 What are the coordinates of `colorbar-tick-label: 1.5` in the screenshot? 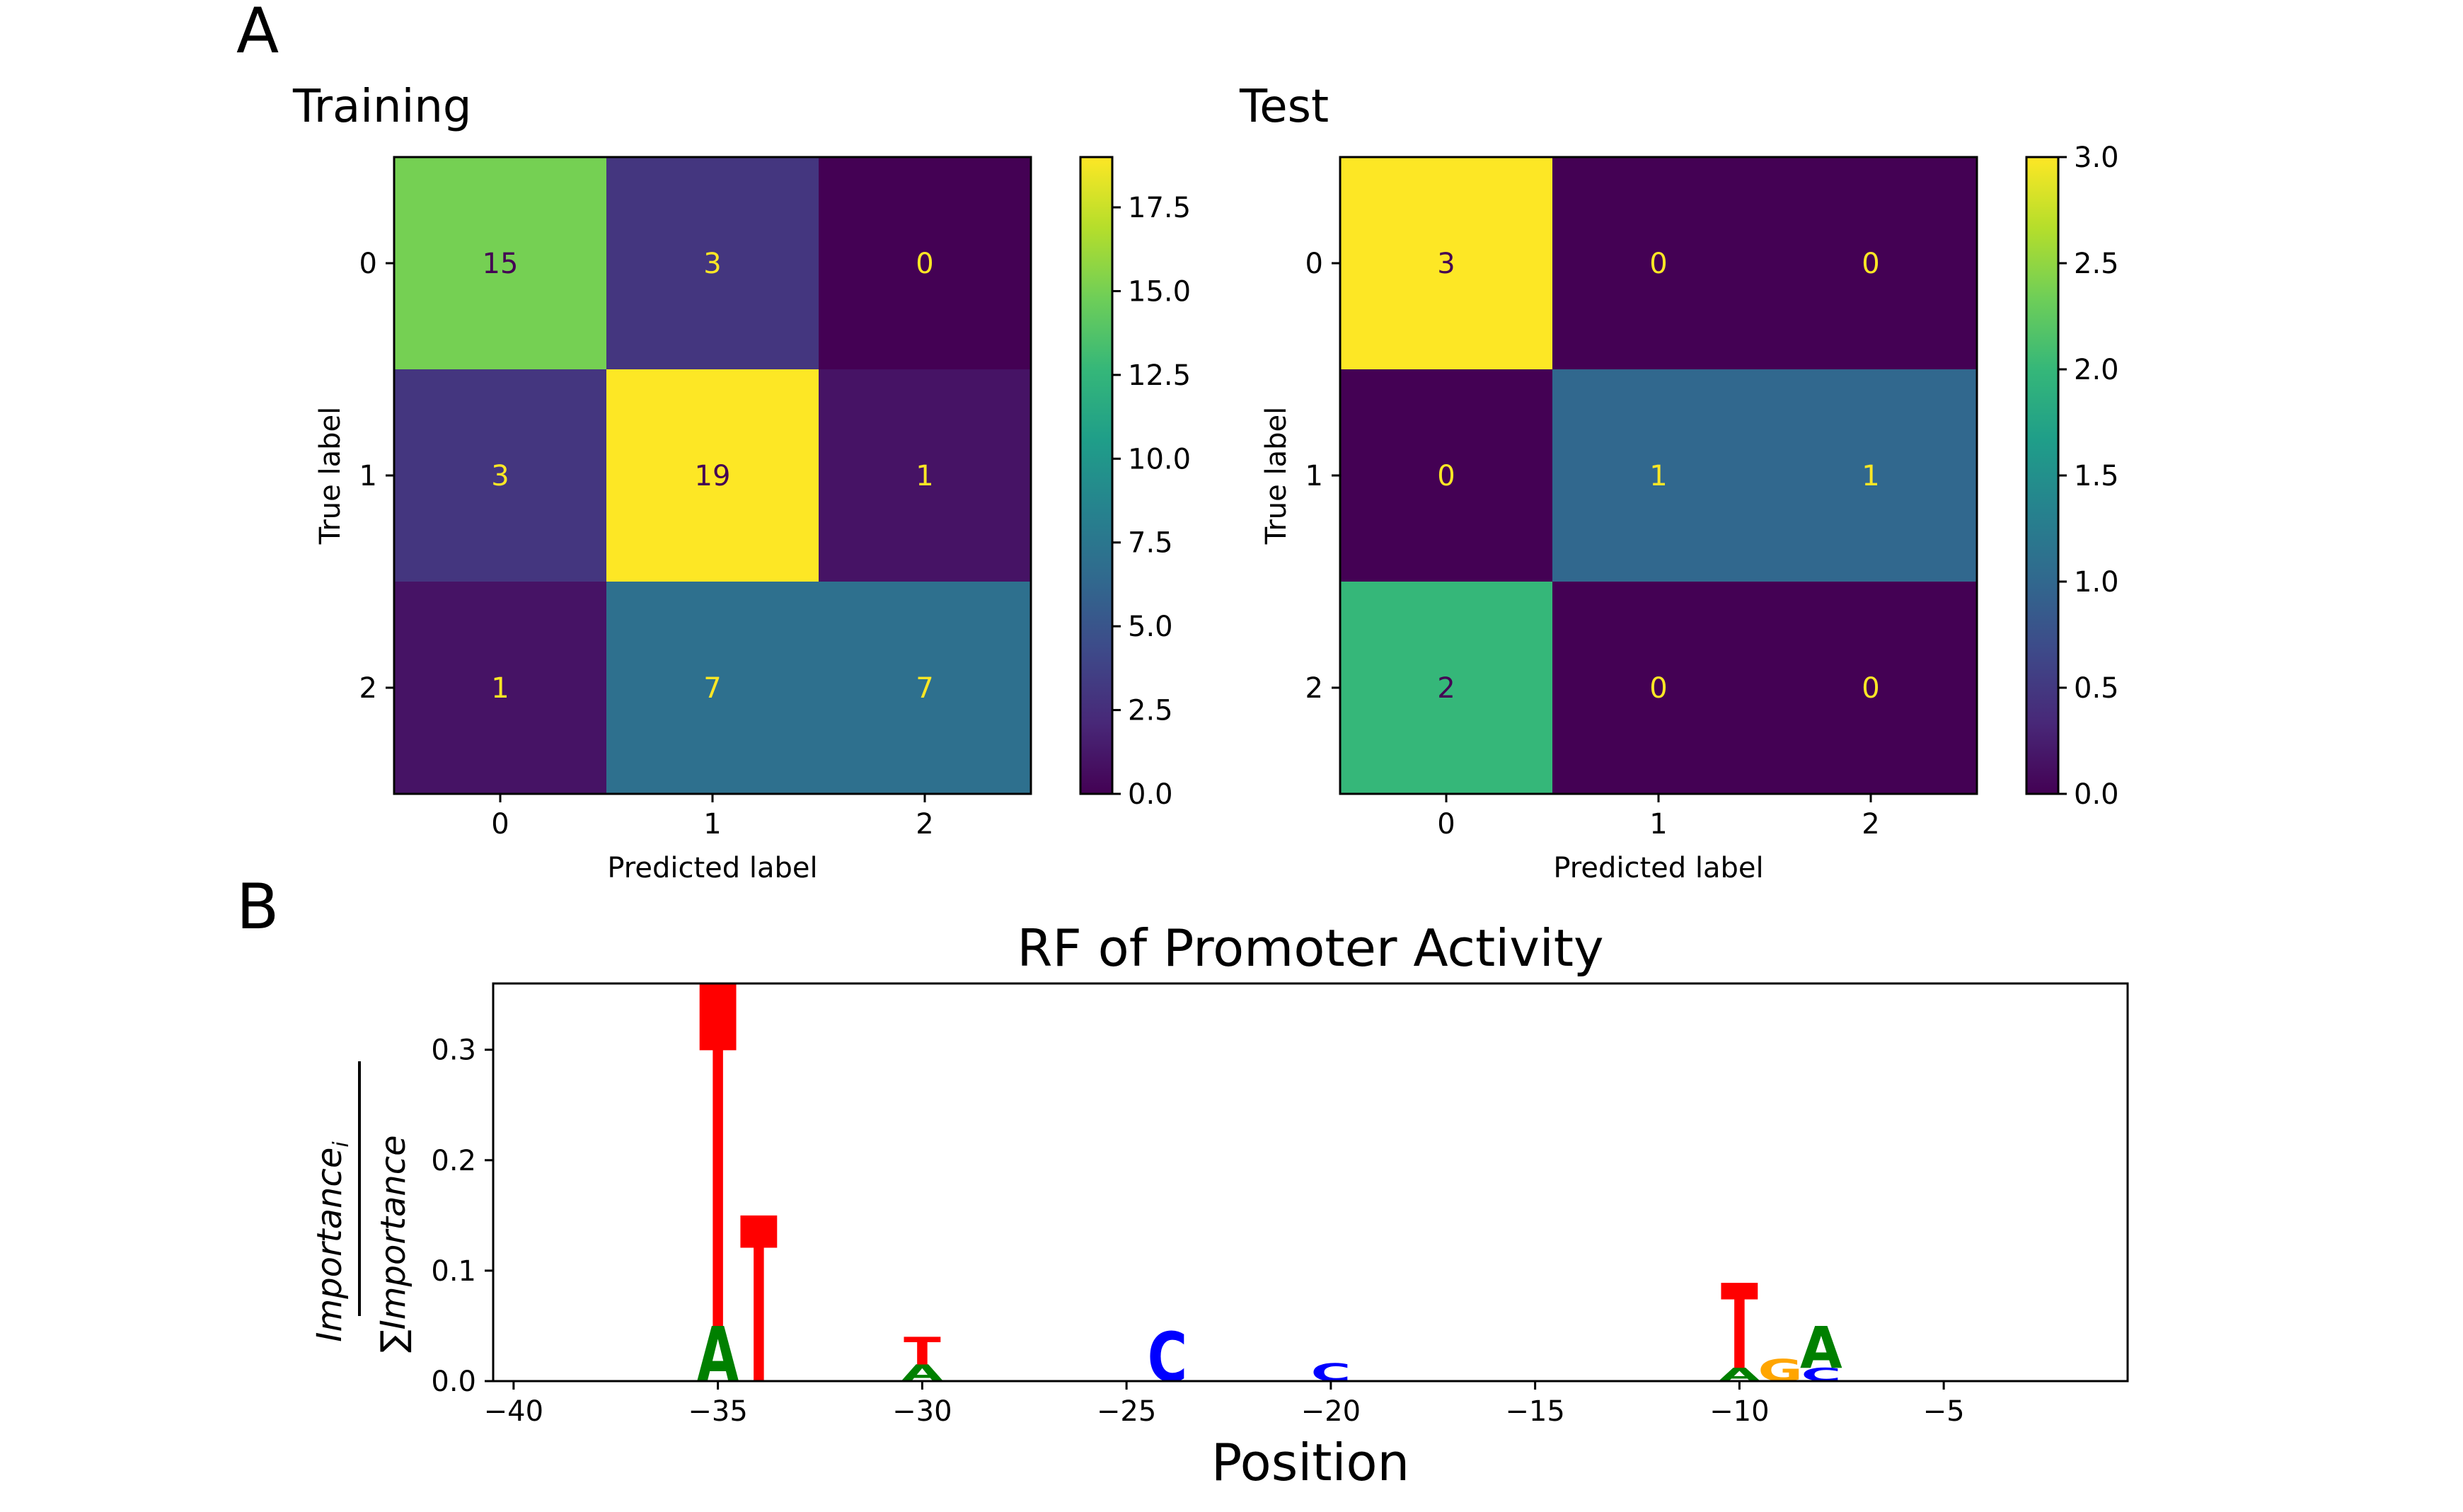 It's located at (2096, 476).